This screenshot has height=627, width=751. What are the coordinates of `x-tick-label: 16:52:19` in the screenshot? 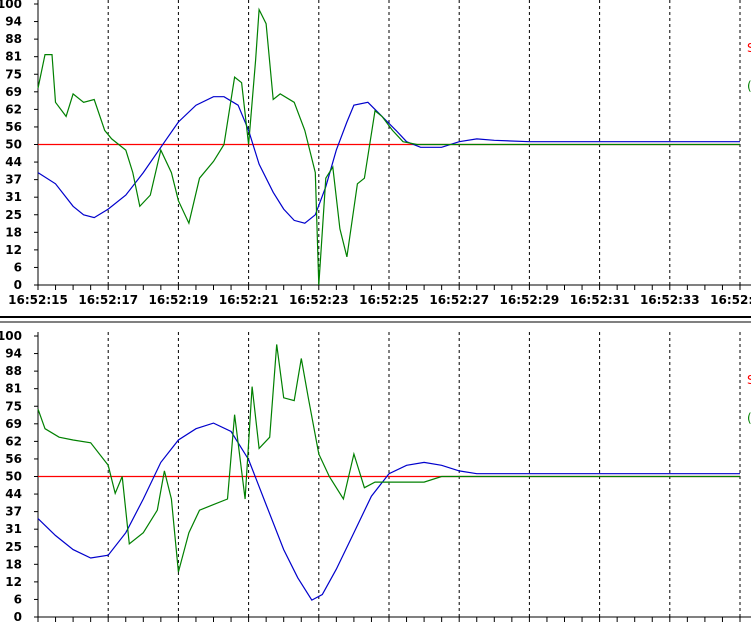 It's located at (179, 300).